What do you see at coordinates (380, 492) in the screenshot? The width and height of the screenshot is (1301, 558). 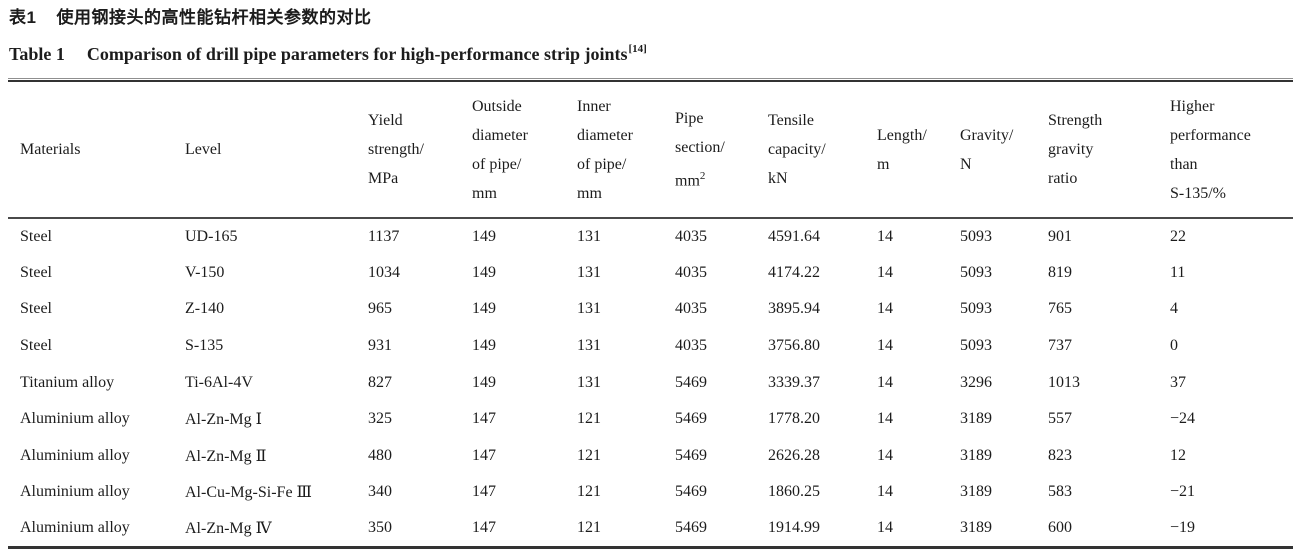 I see `table-cell: 340` at bounding box center [380, 492].